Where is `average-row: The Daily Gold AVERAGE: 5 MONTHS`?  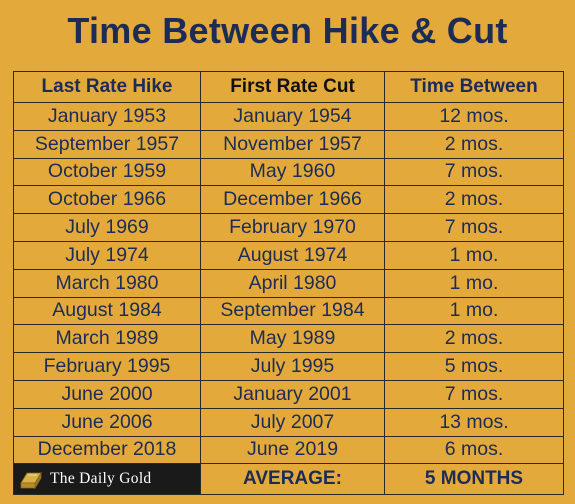
average-row: The Daily Gold AVERAGE: 5 MONTHS is located at coordinates (288, 479).